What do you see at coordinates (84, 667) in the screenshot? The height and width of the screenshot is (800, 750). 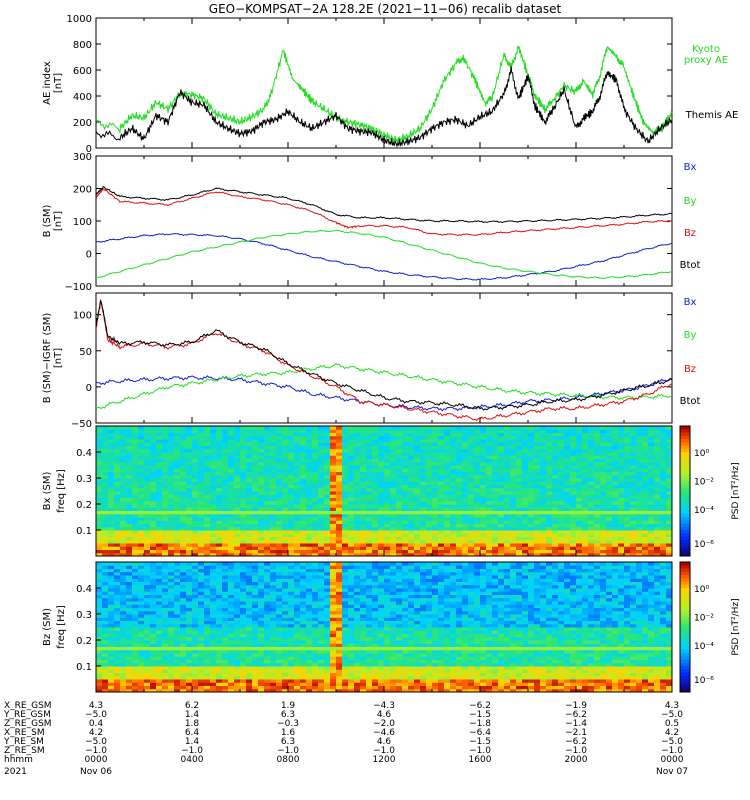 I see `y-tick-label: 0.1` at bounding box center [84, 667].